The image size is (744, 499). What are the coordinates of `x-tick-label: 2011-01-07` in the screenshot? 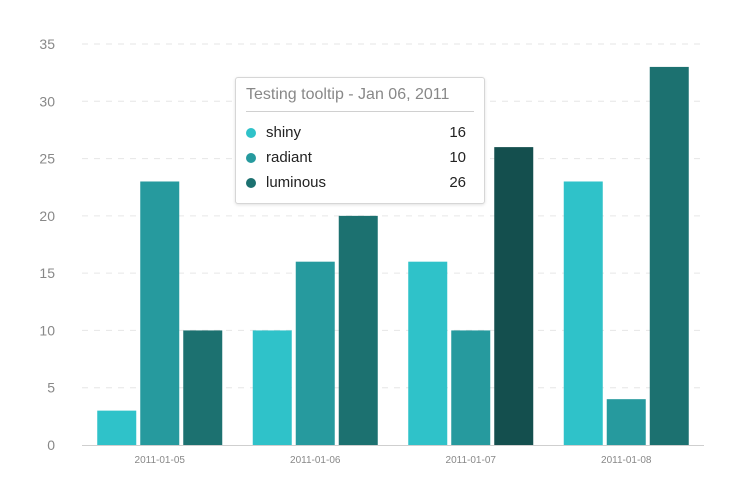 It's located at (471, 460).